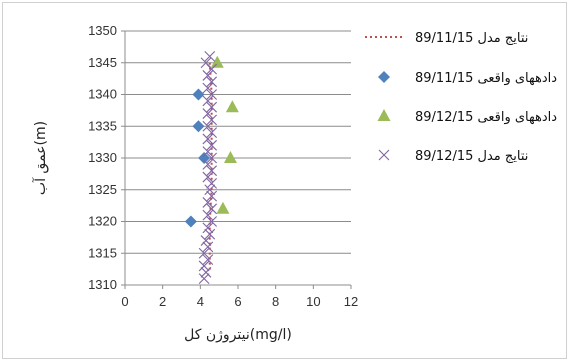  Describe the element at coordinates (162, 301) in the screenshot. I see `x-tick-label-2: 2` at that location.